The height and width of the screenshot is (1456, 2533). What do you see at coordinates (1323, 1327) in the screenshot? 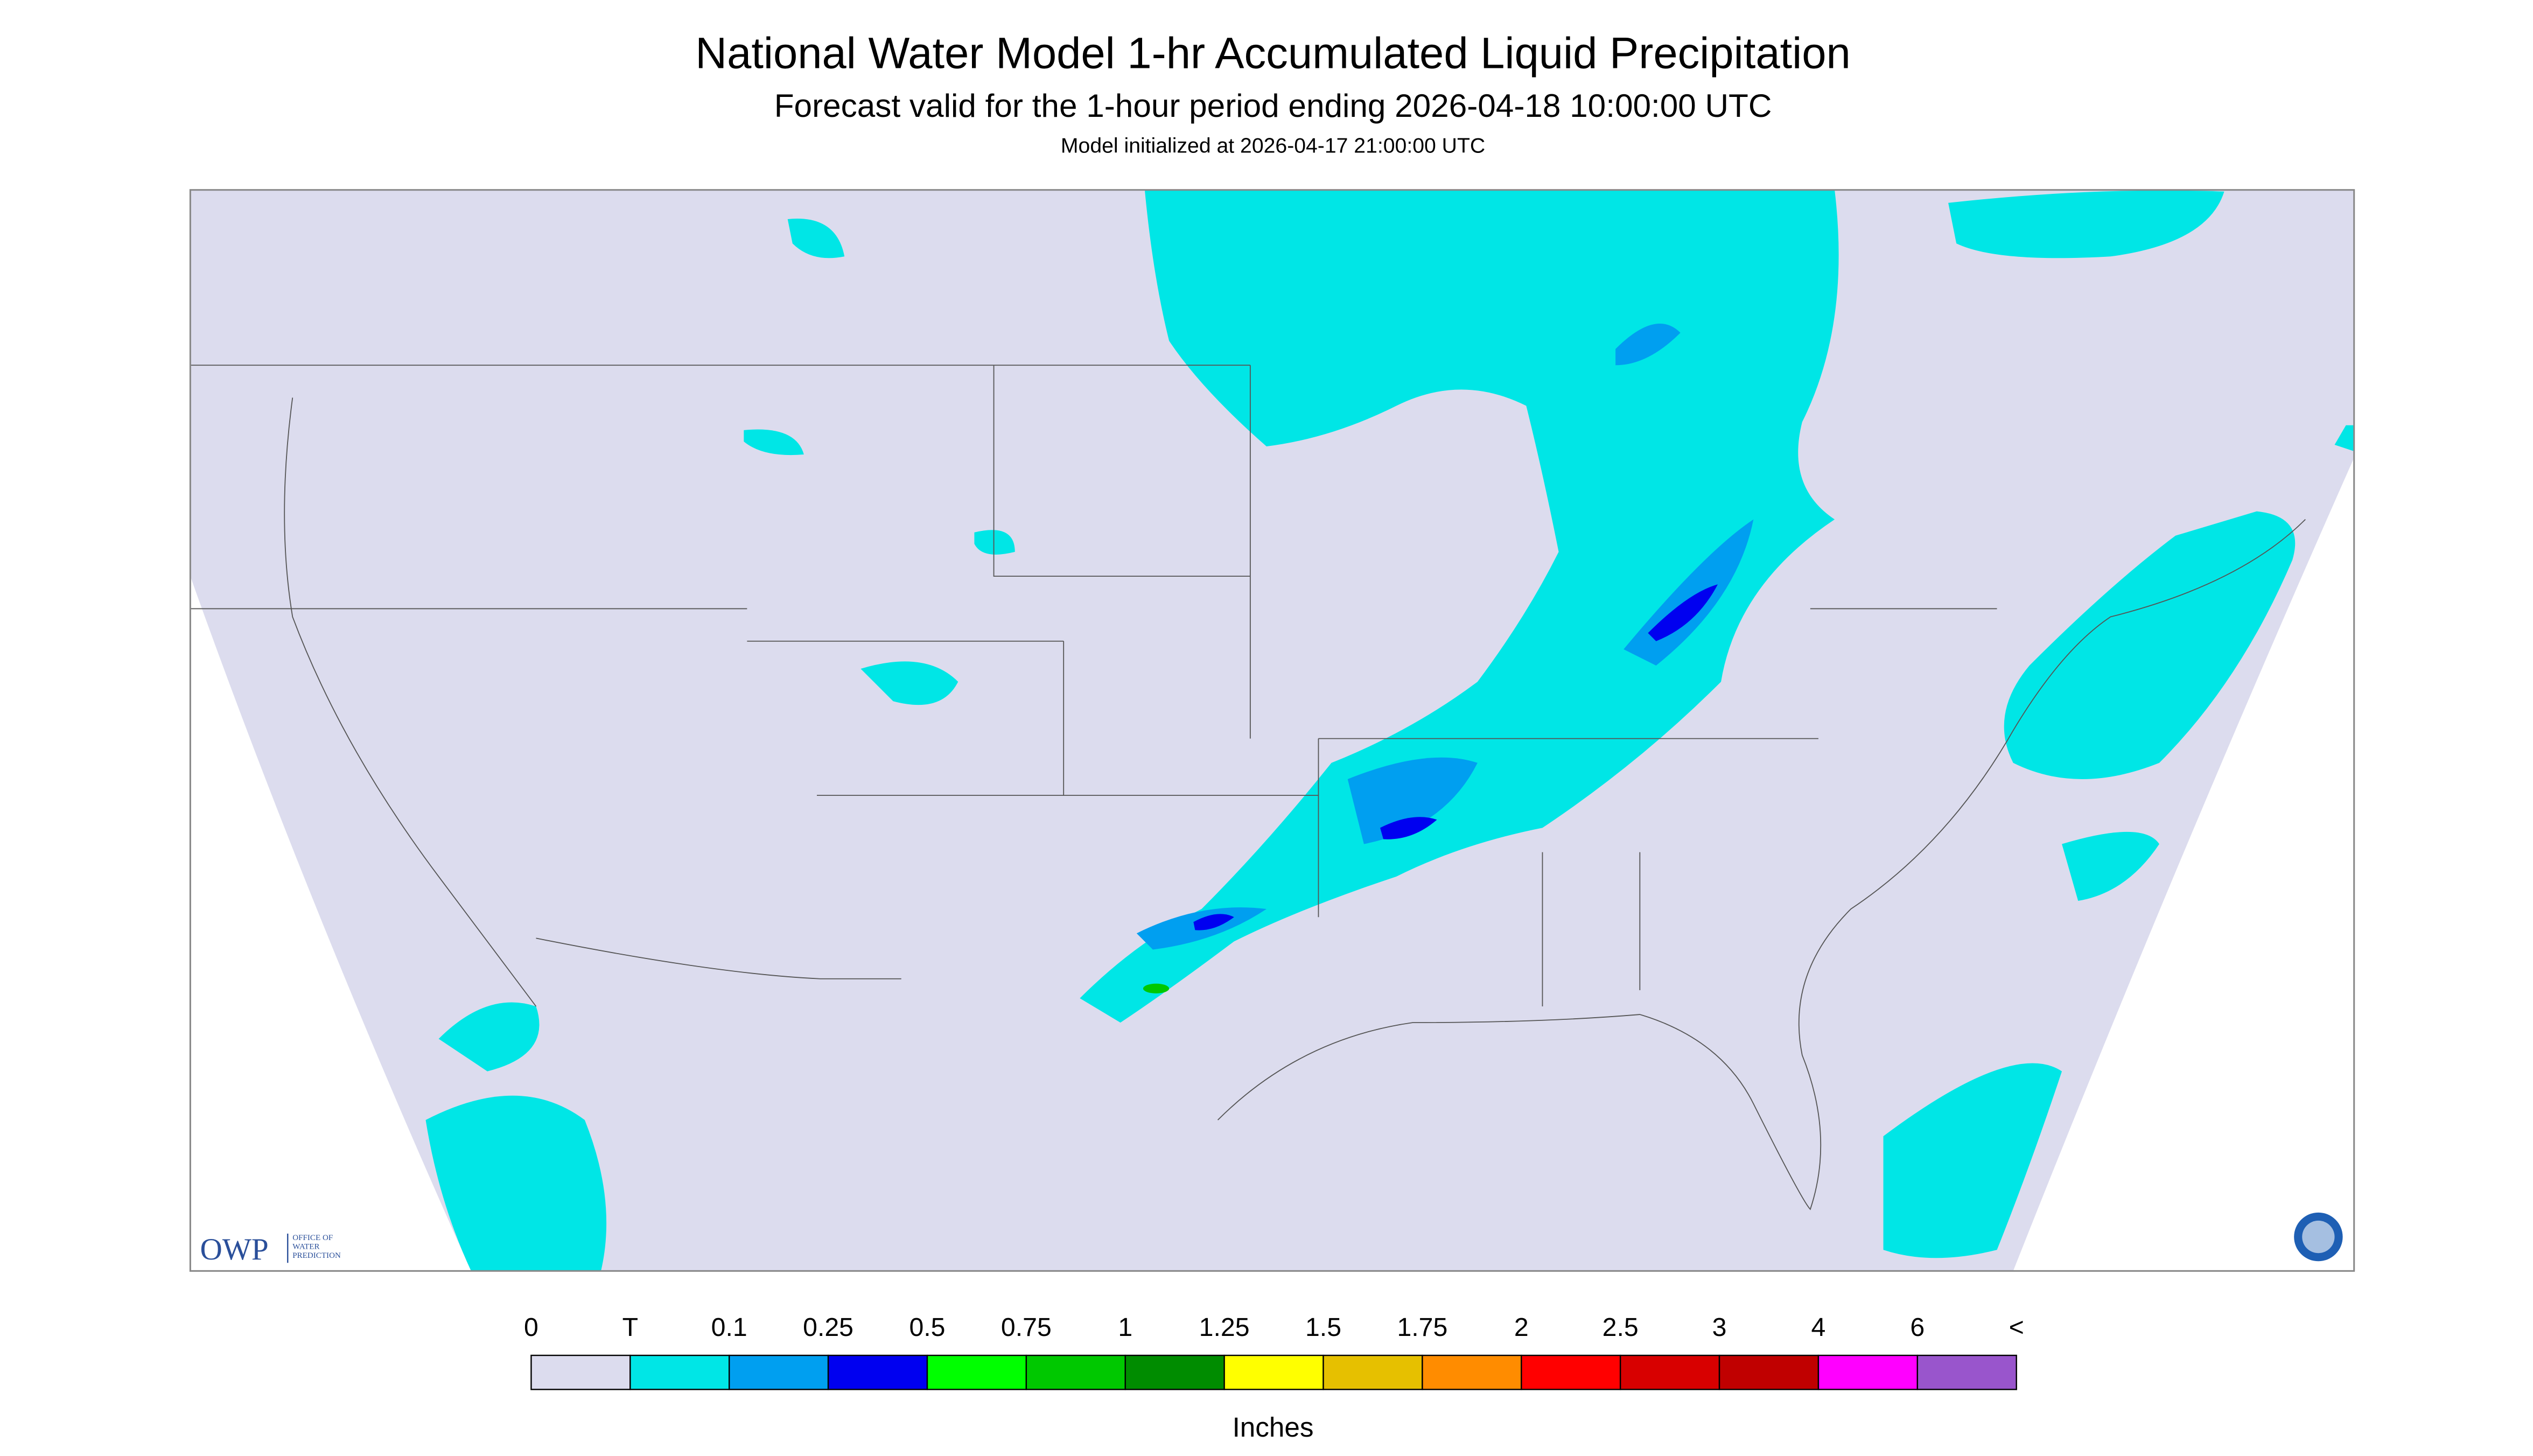
I see `legend-label: 1.5` at bounding box center [1323, 1327].